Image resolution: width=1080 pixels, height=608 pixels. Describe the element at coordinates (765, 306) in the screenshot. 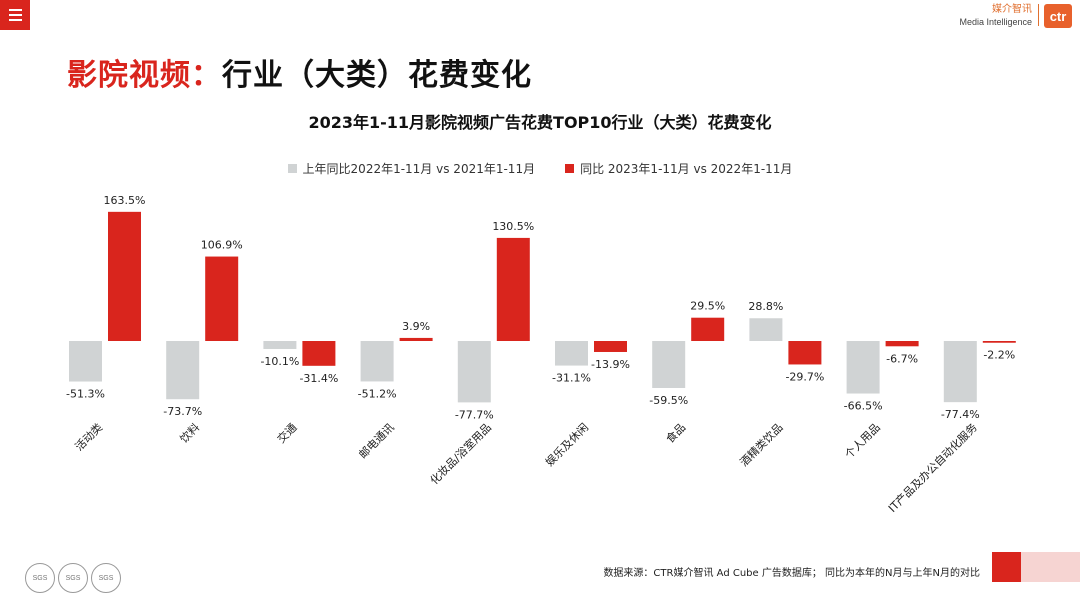

I see `data-label: 28.8%` at that location.